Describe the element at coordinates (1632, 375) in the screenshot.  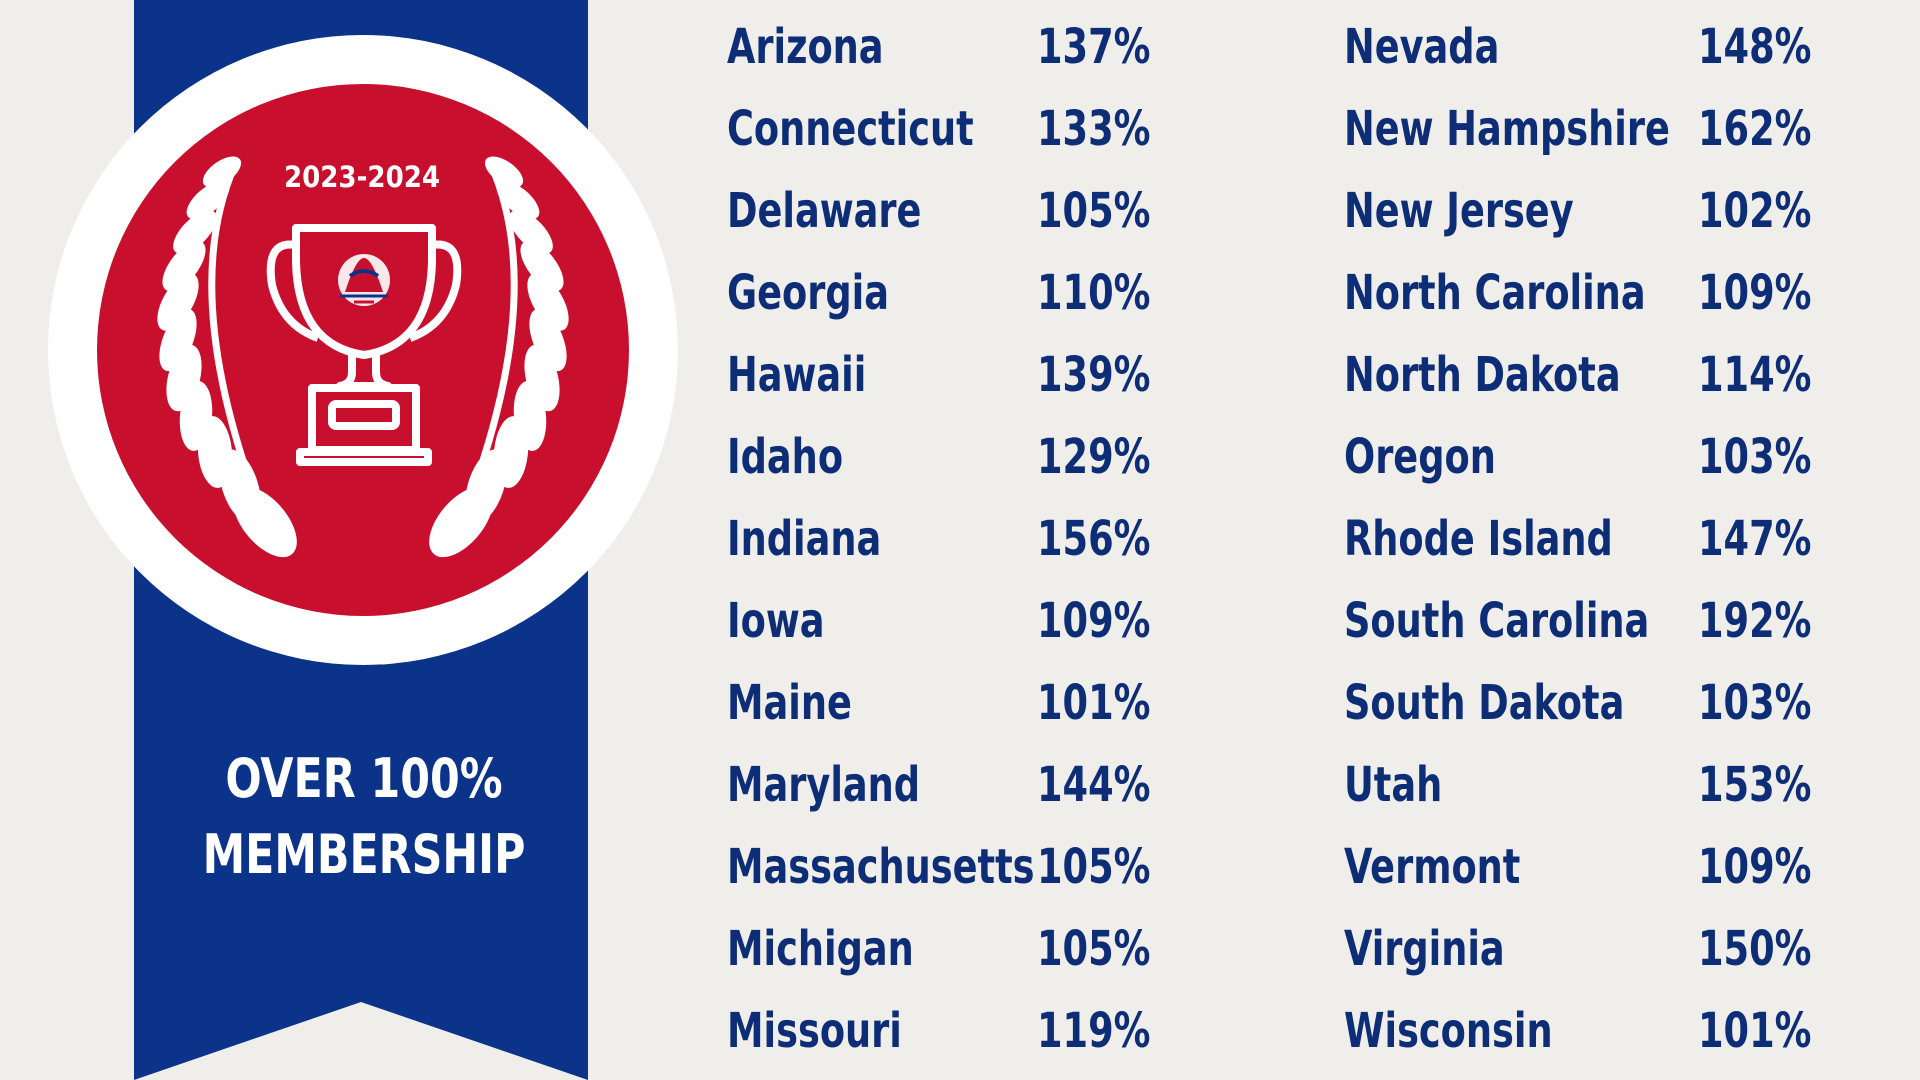
I see `state-row: North Dakota 114%` at that location.